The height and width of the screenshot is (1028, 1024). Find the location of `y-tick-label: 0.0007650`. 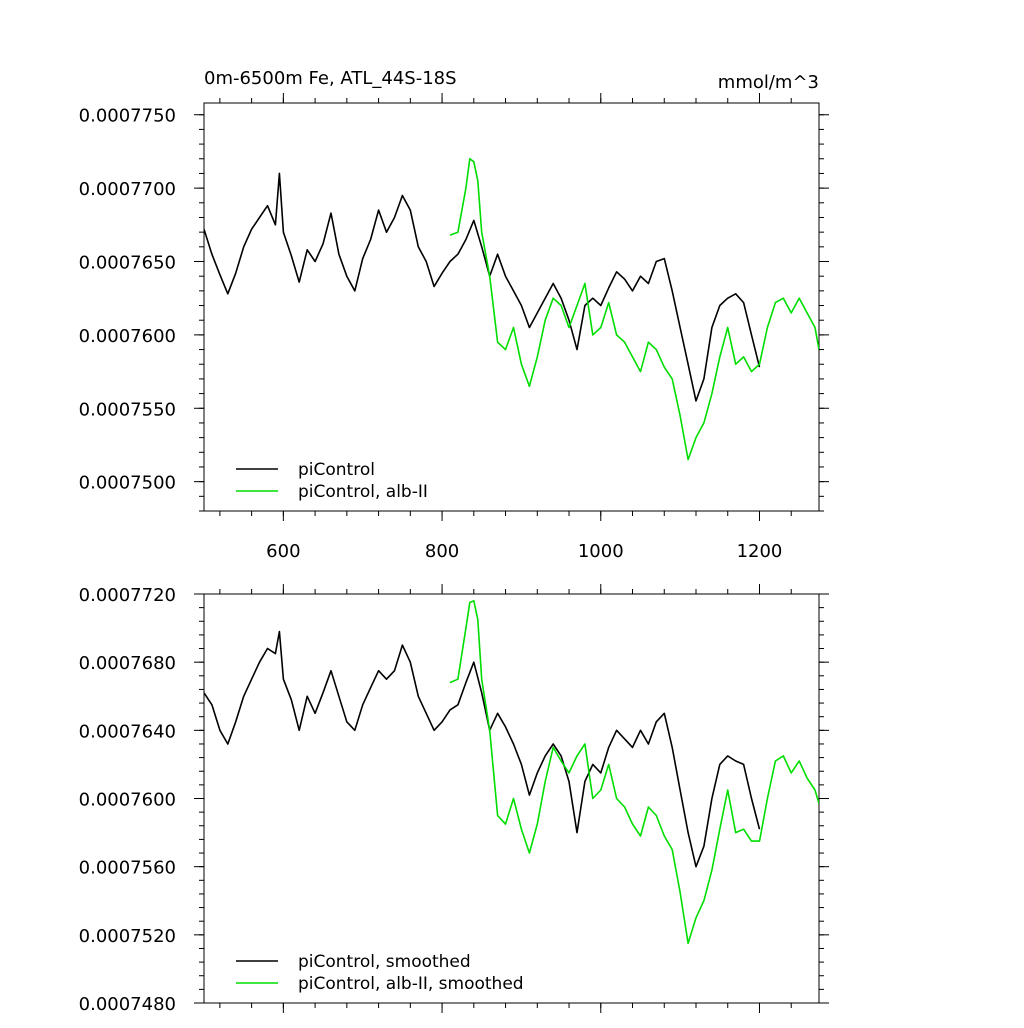

y-tick-label: 0.0007650 is located at coordinates (127, 263).